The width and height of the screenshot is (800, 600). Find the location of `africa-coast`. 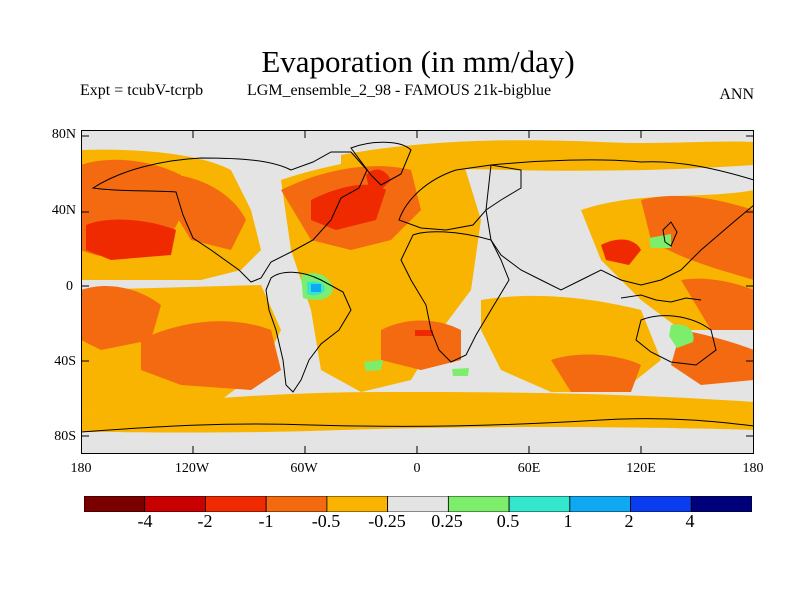

africa-coast is located at coordinates (455, 297).